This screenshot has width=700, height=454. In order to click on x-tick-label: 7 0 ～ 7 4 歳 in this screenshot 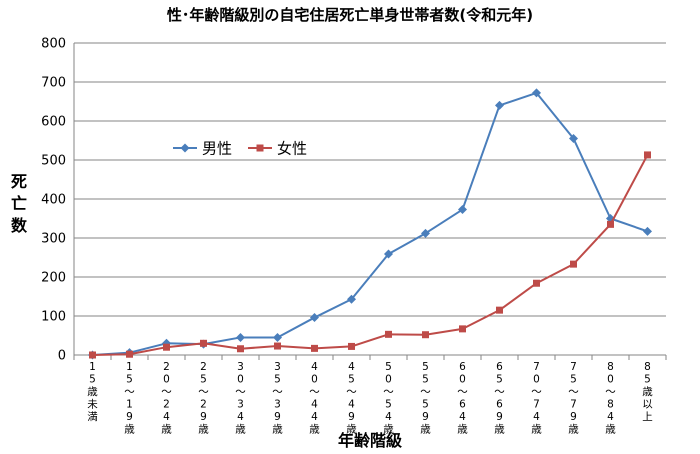, I will do `click(536, 398)`.